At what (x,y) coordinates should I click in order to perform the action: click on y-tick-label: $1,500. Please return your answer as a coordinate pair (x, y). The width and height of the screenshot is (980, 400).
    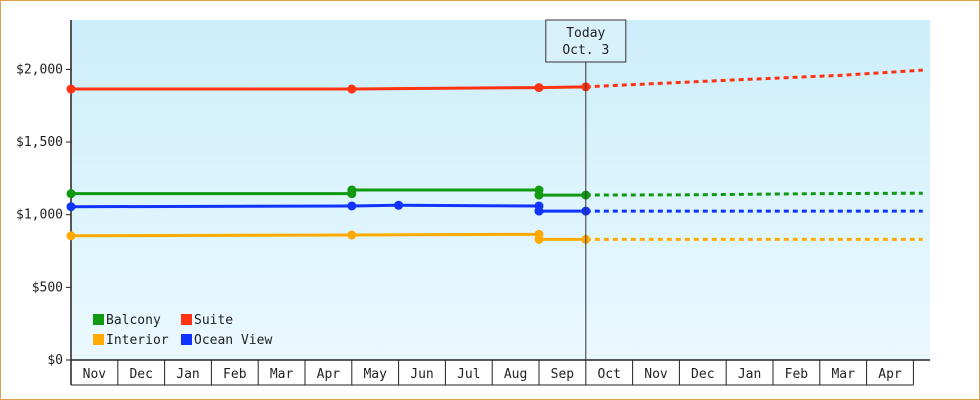
    Looking at the image, I should click on (39, 142).